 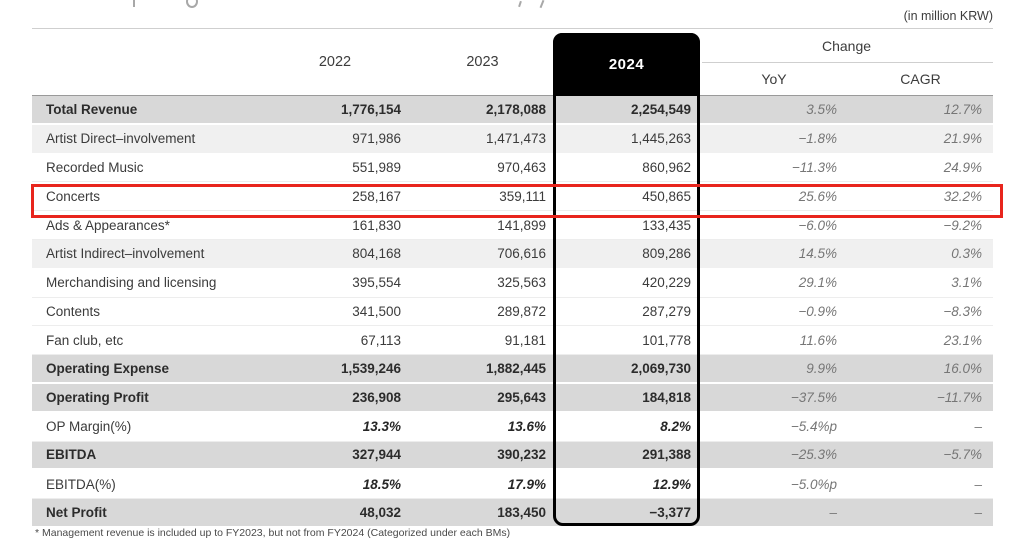 I want to click on value-2022: 971,986, so click(x=376, y=139).